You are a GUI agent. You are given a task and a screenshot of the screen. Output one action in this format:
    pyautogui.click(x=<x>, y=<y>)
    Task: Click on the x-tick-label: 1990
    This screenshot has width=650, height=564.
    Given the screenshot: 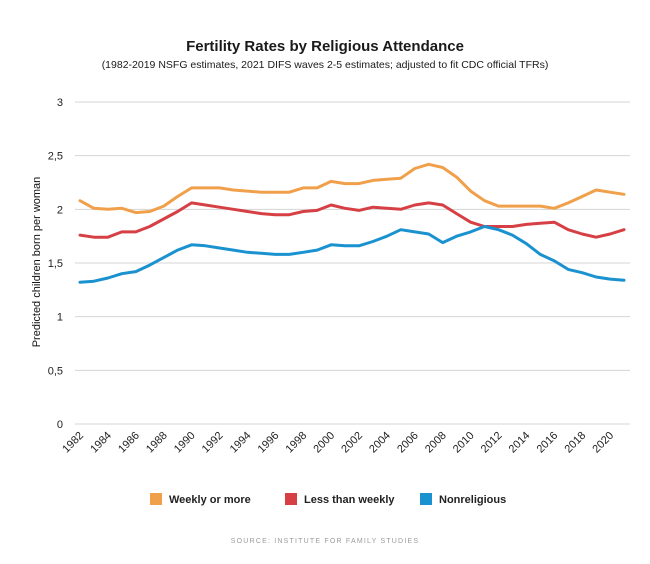 What is the action you would take?
    pyautogui.click(x=185, y=443)
    